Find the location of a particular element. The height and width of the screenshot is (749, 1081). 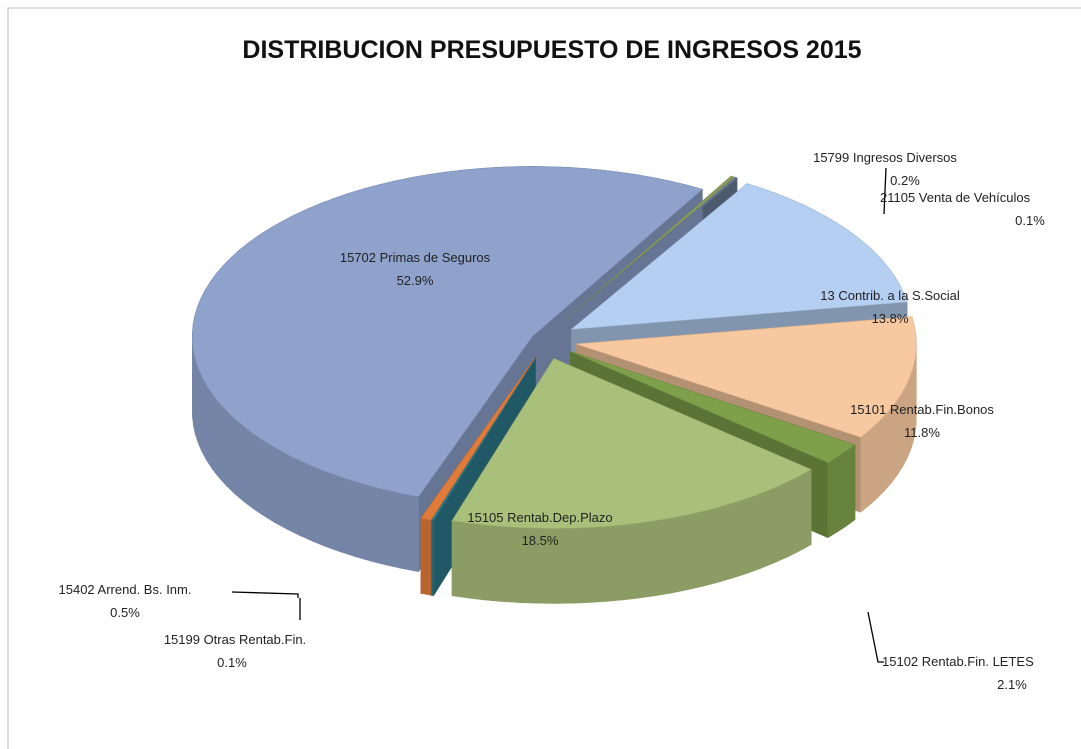

slice-label: 15102 Rentab.Fin. LETES is located at coordinates (958, 661).